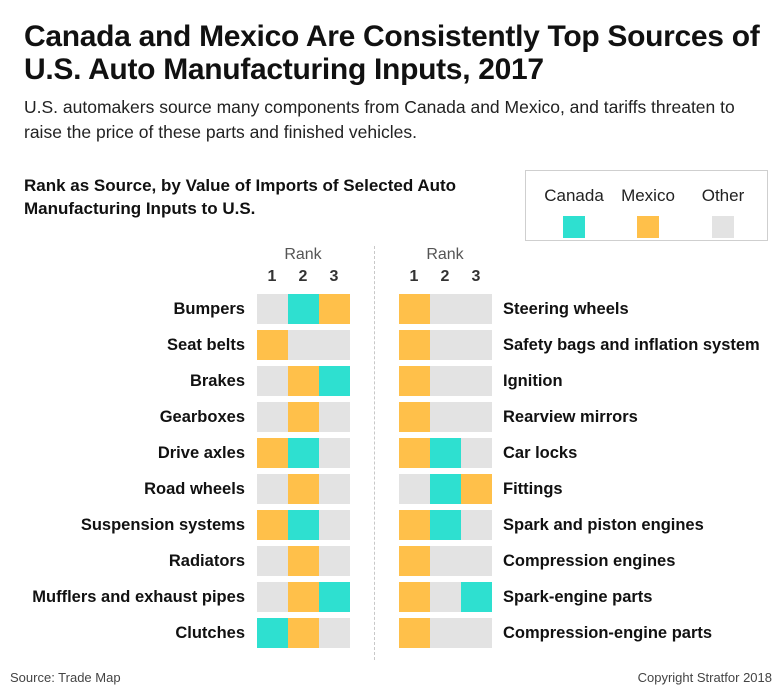  I want to click on rank-header-left: Rank, so click(303, 254).